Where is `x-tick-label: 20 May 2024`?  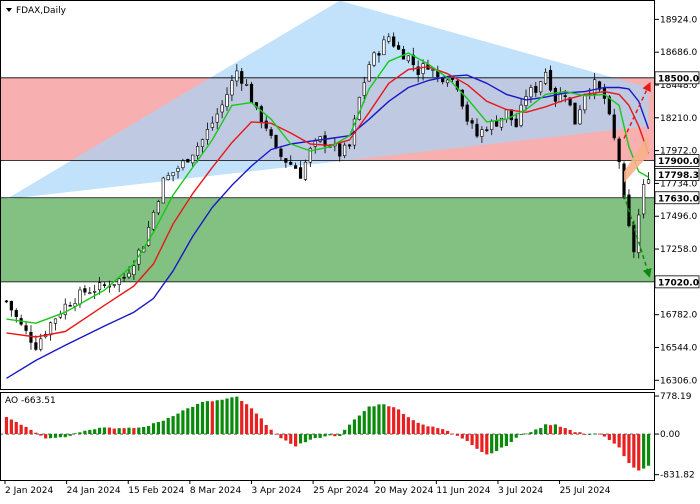
x-tick-label: 20 May 2024 is located at coordinates (404, 491).